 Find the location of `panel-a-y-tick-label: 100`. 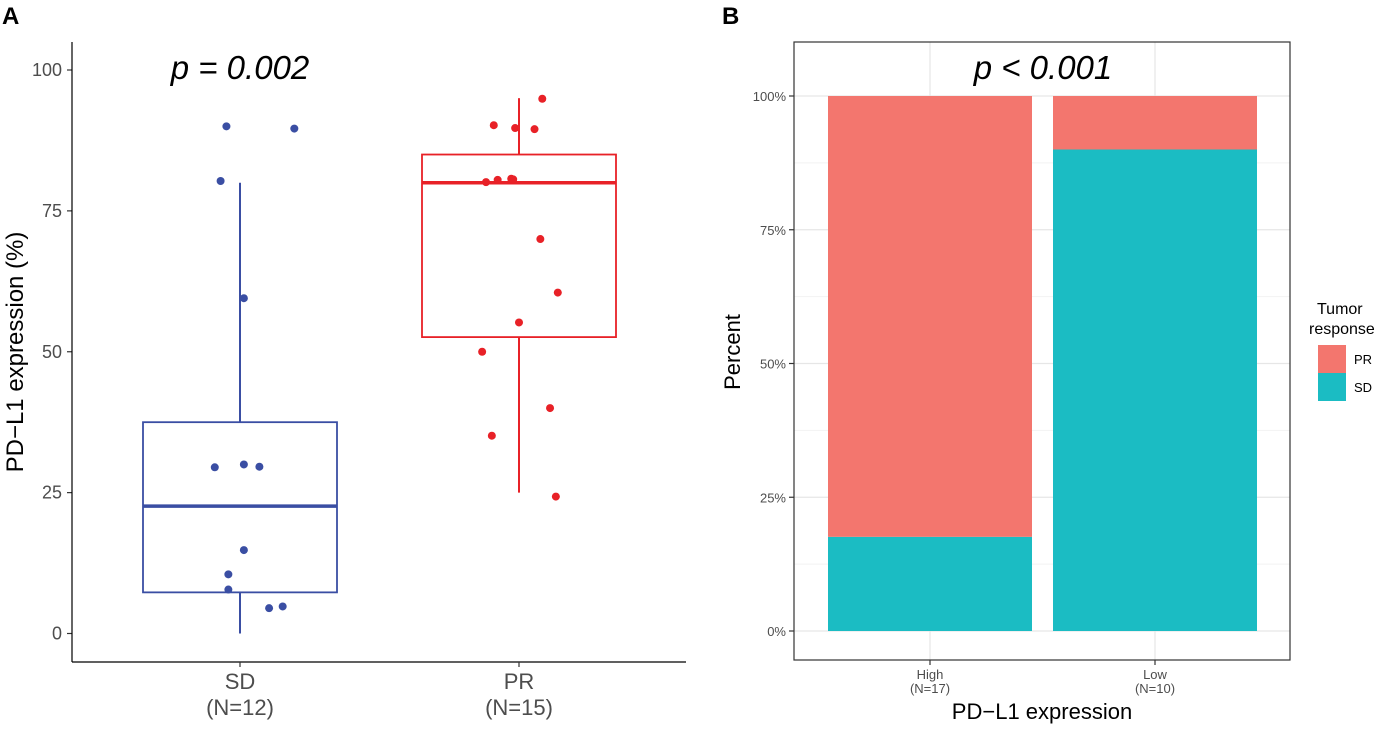

panel-a-y-tick-label: 100 is located at coordinates (47, 70).